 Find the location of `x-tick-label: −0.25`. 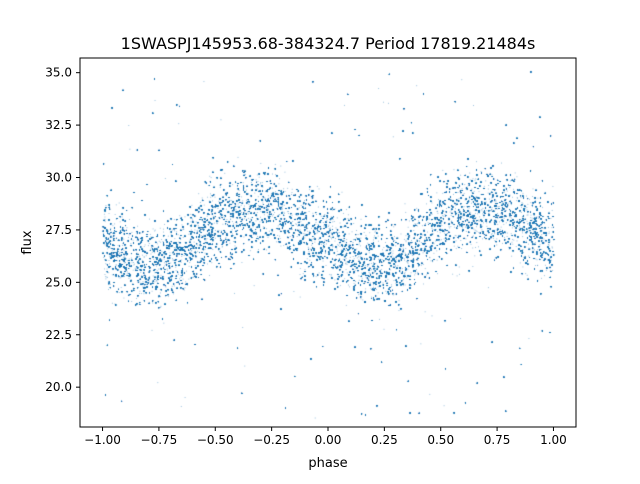

x-tick-label: −0.25 is located at coordinates (271, 440).